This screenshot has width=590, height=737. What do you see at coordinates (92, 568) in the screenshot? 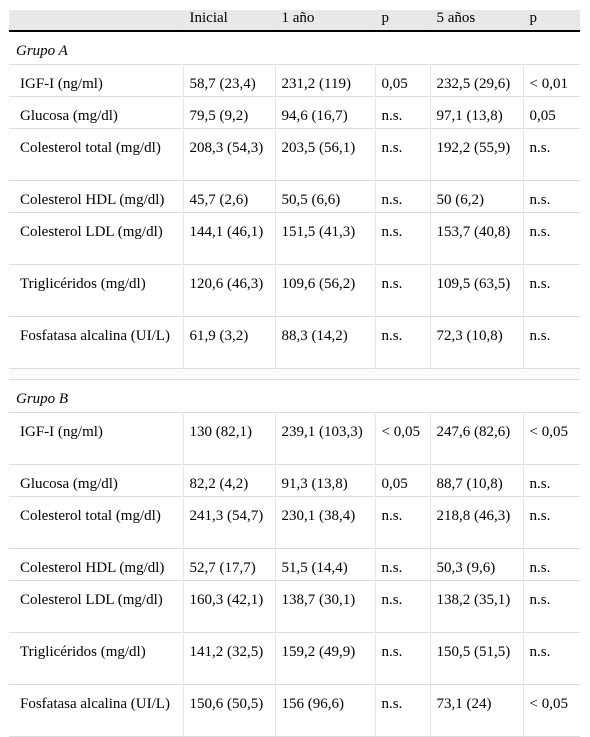
I see `row-label: Colesterol HDL (mg/dl)` at bounding box center [92, 568].